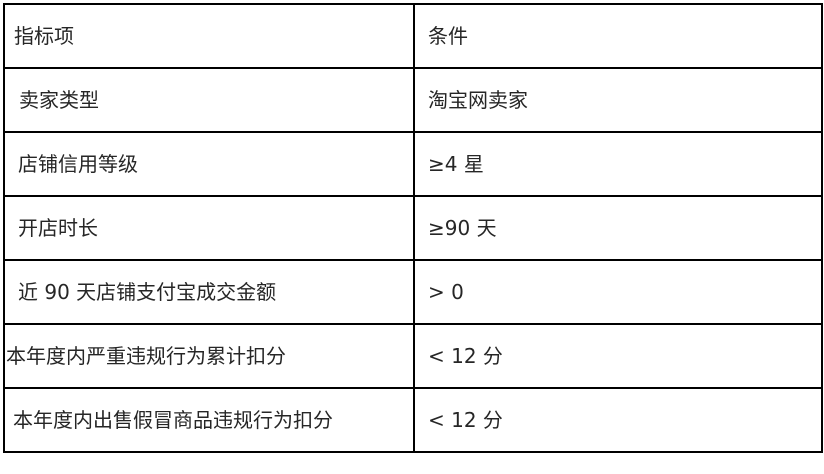 Image resolution: width=824 pixels, height=474 pixels. Describe the element at coordinates (618, 36) in the screenshot. I see `header-cell-condition: 条件` at that location.